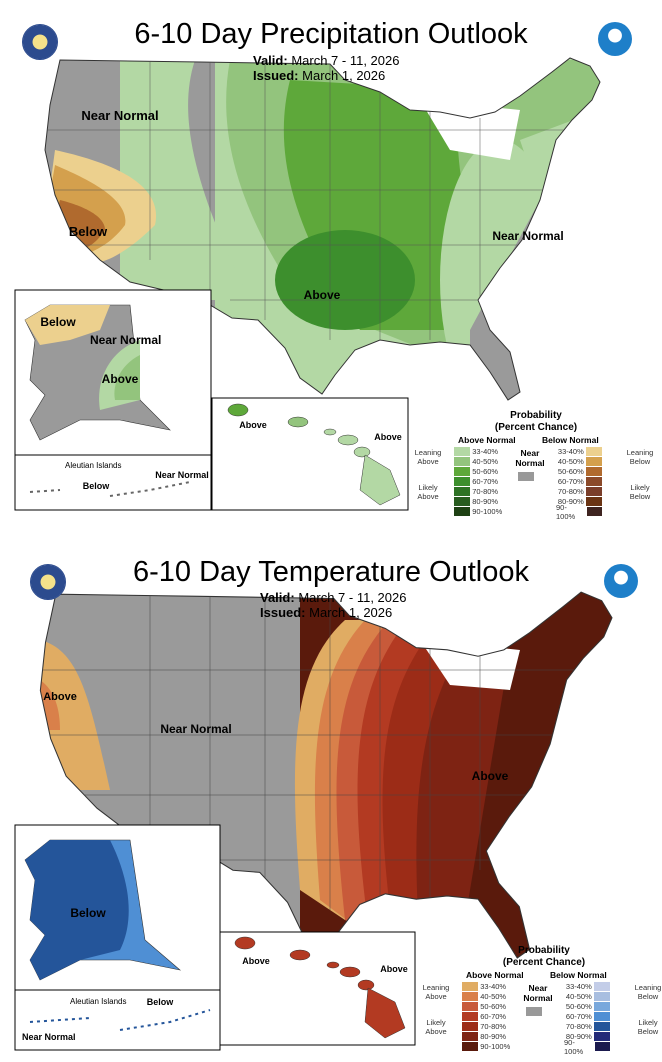 The height and width of the screenshot is (1062, 662). I want to click on legend-below-3: 60-70%, so click(587, 1016).